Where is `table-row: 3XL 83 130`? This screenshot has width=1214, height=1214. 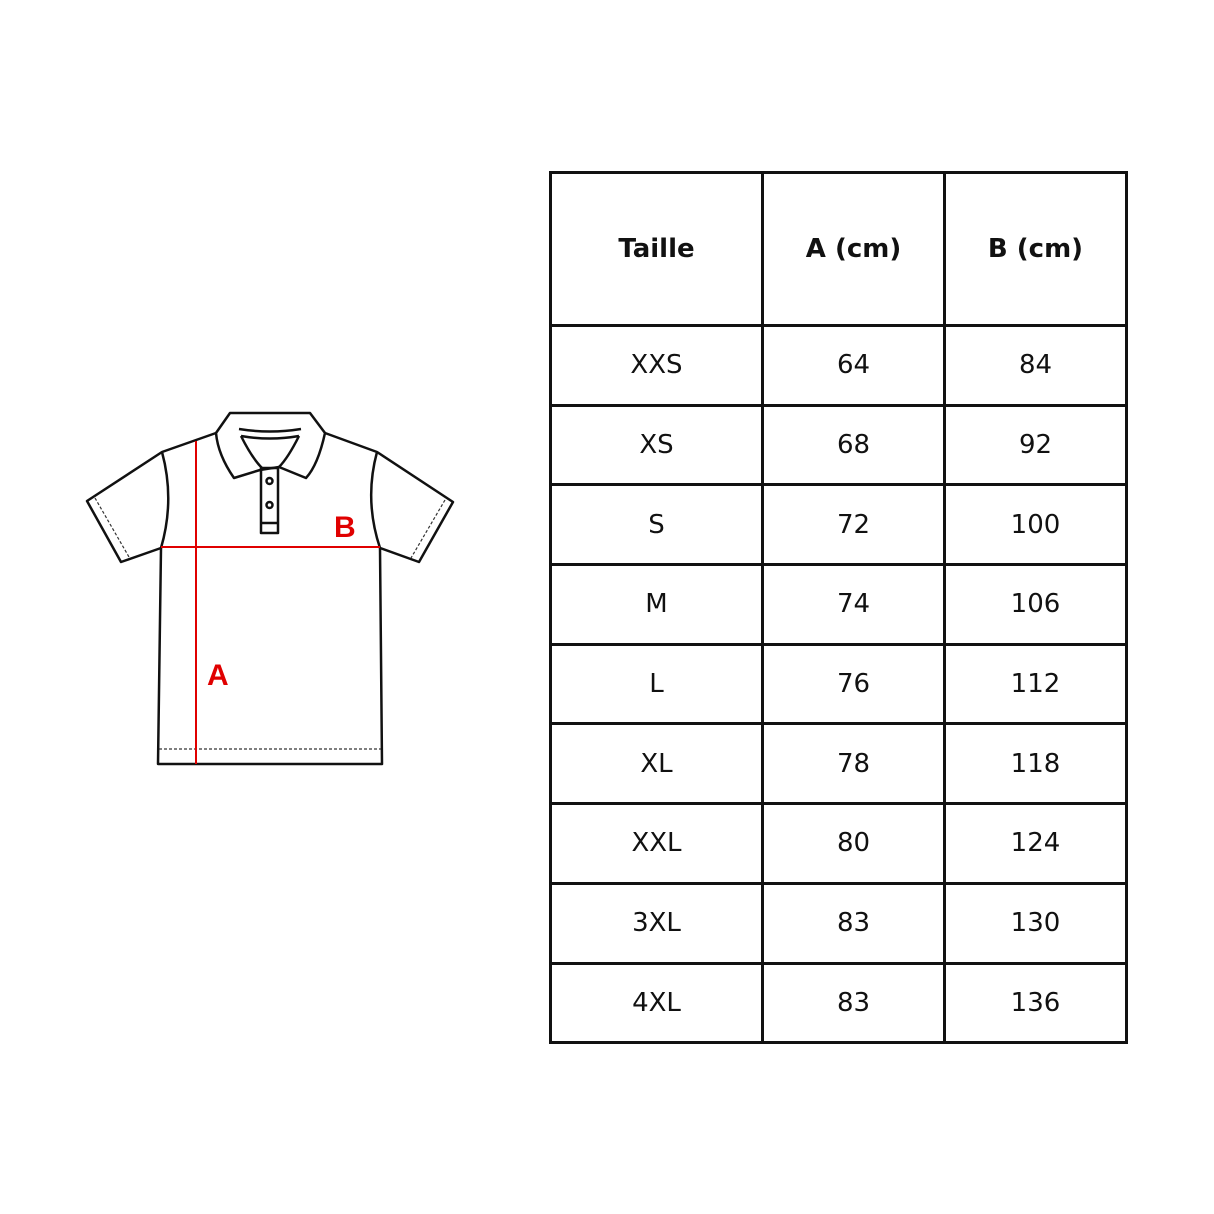 table-row: 3XL 83 130 is located at coordinates (838, 923).